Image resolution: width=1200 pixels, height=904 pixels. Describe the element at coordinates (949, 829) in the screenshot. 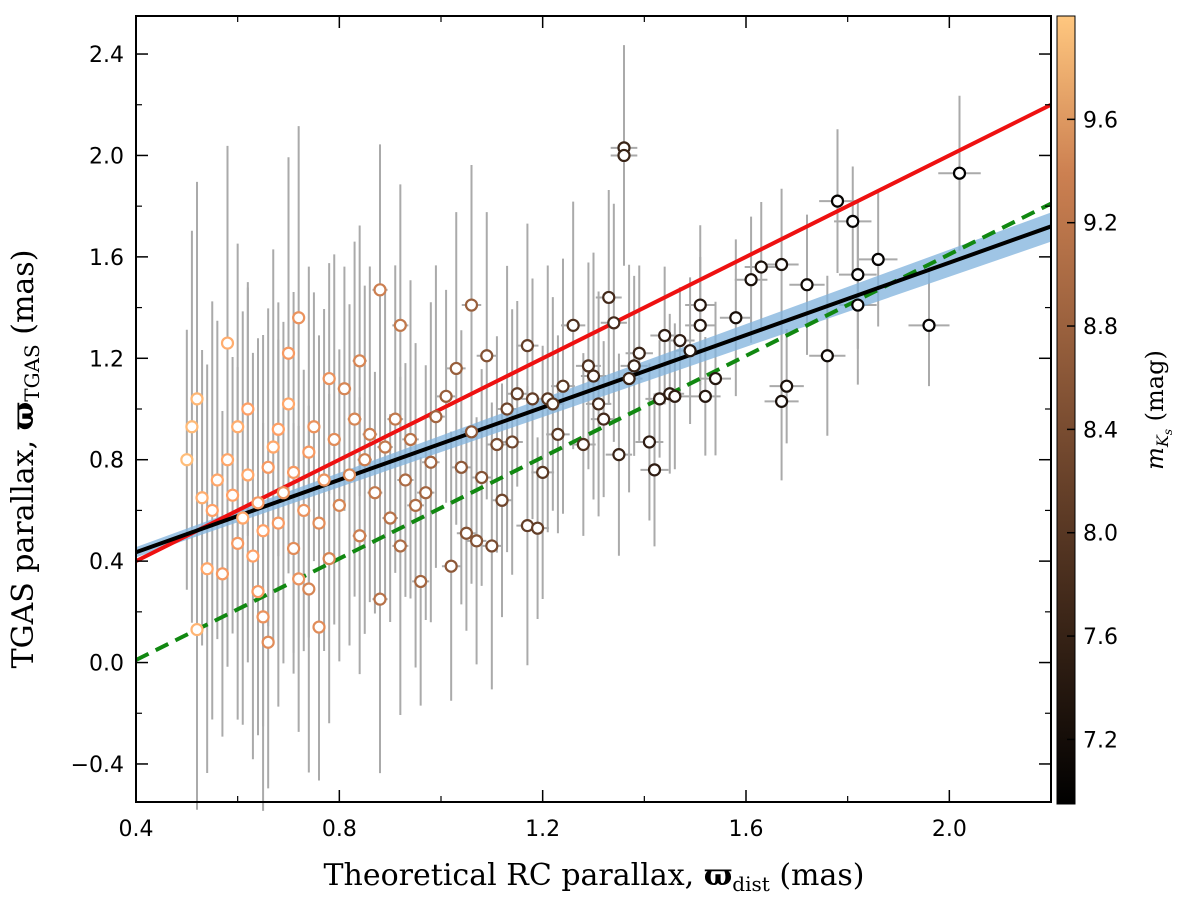

I see `x-tick-label: 2.0` at that location.